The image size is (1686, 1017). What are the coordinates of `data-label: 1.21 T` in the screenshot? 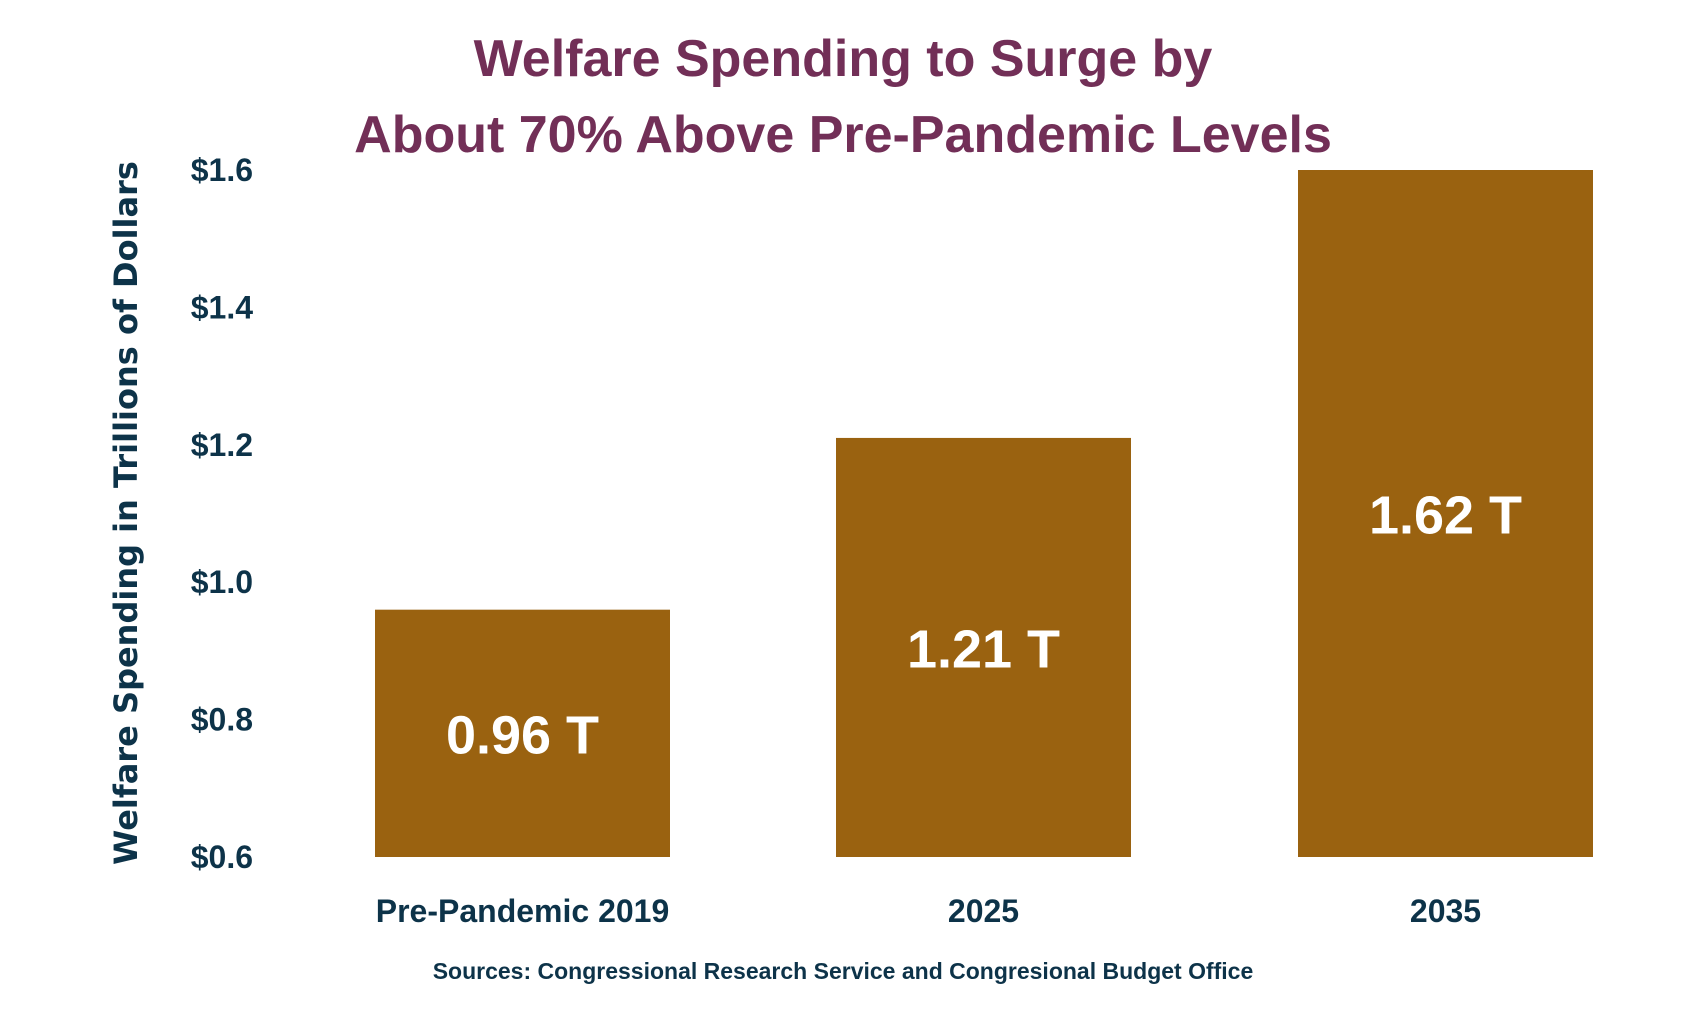 It's located at (983, 649).